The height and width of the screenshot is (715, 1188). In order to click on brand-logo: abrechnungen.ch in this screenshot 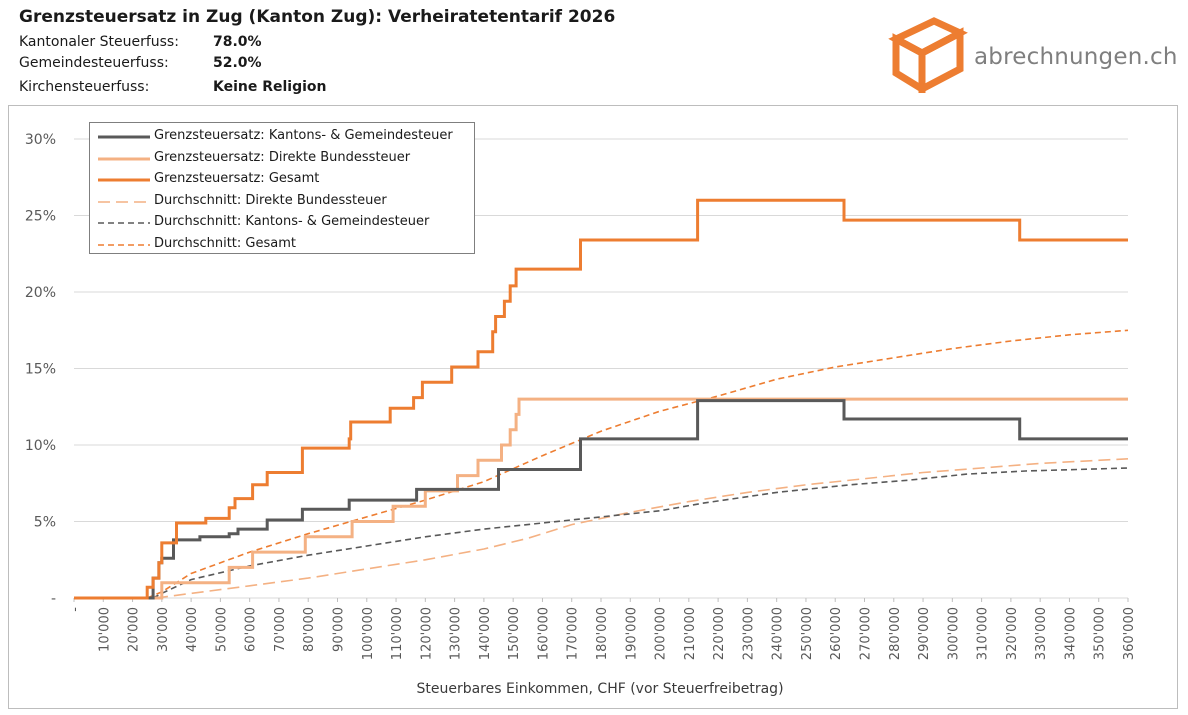, I will do `click(1033, 57)`.